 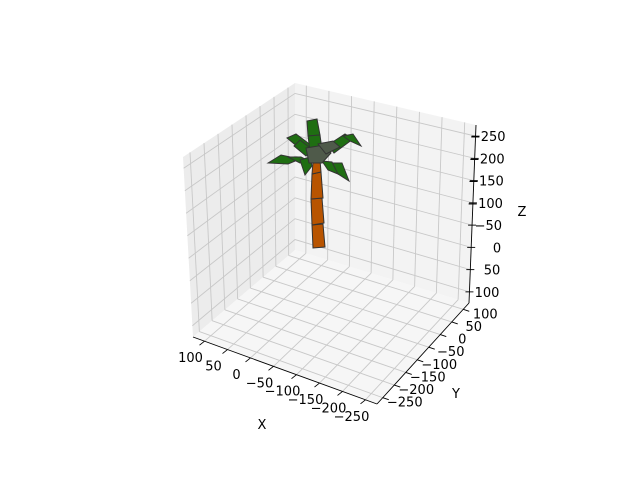 What do you see at coordinates (473, 327) in the screenshot?
I see `y-tick-label: 50` at bounding box center [473, 327].